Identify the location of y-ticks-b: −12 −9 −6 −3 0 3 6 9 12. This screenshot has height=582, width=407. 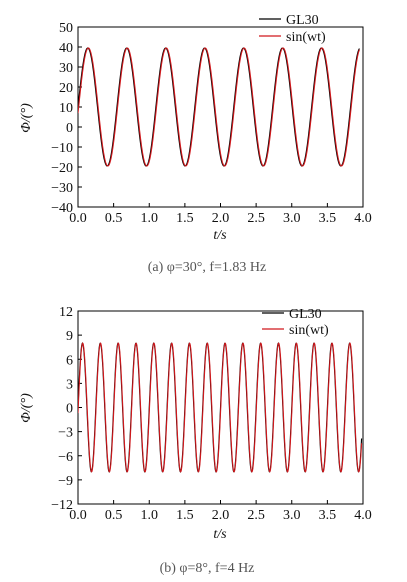
(66, 409).